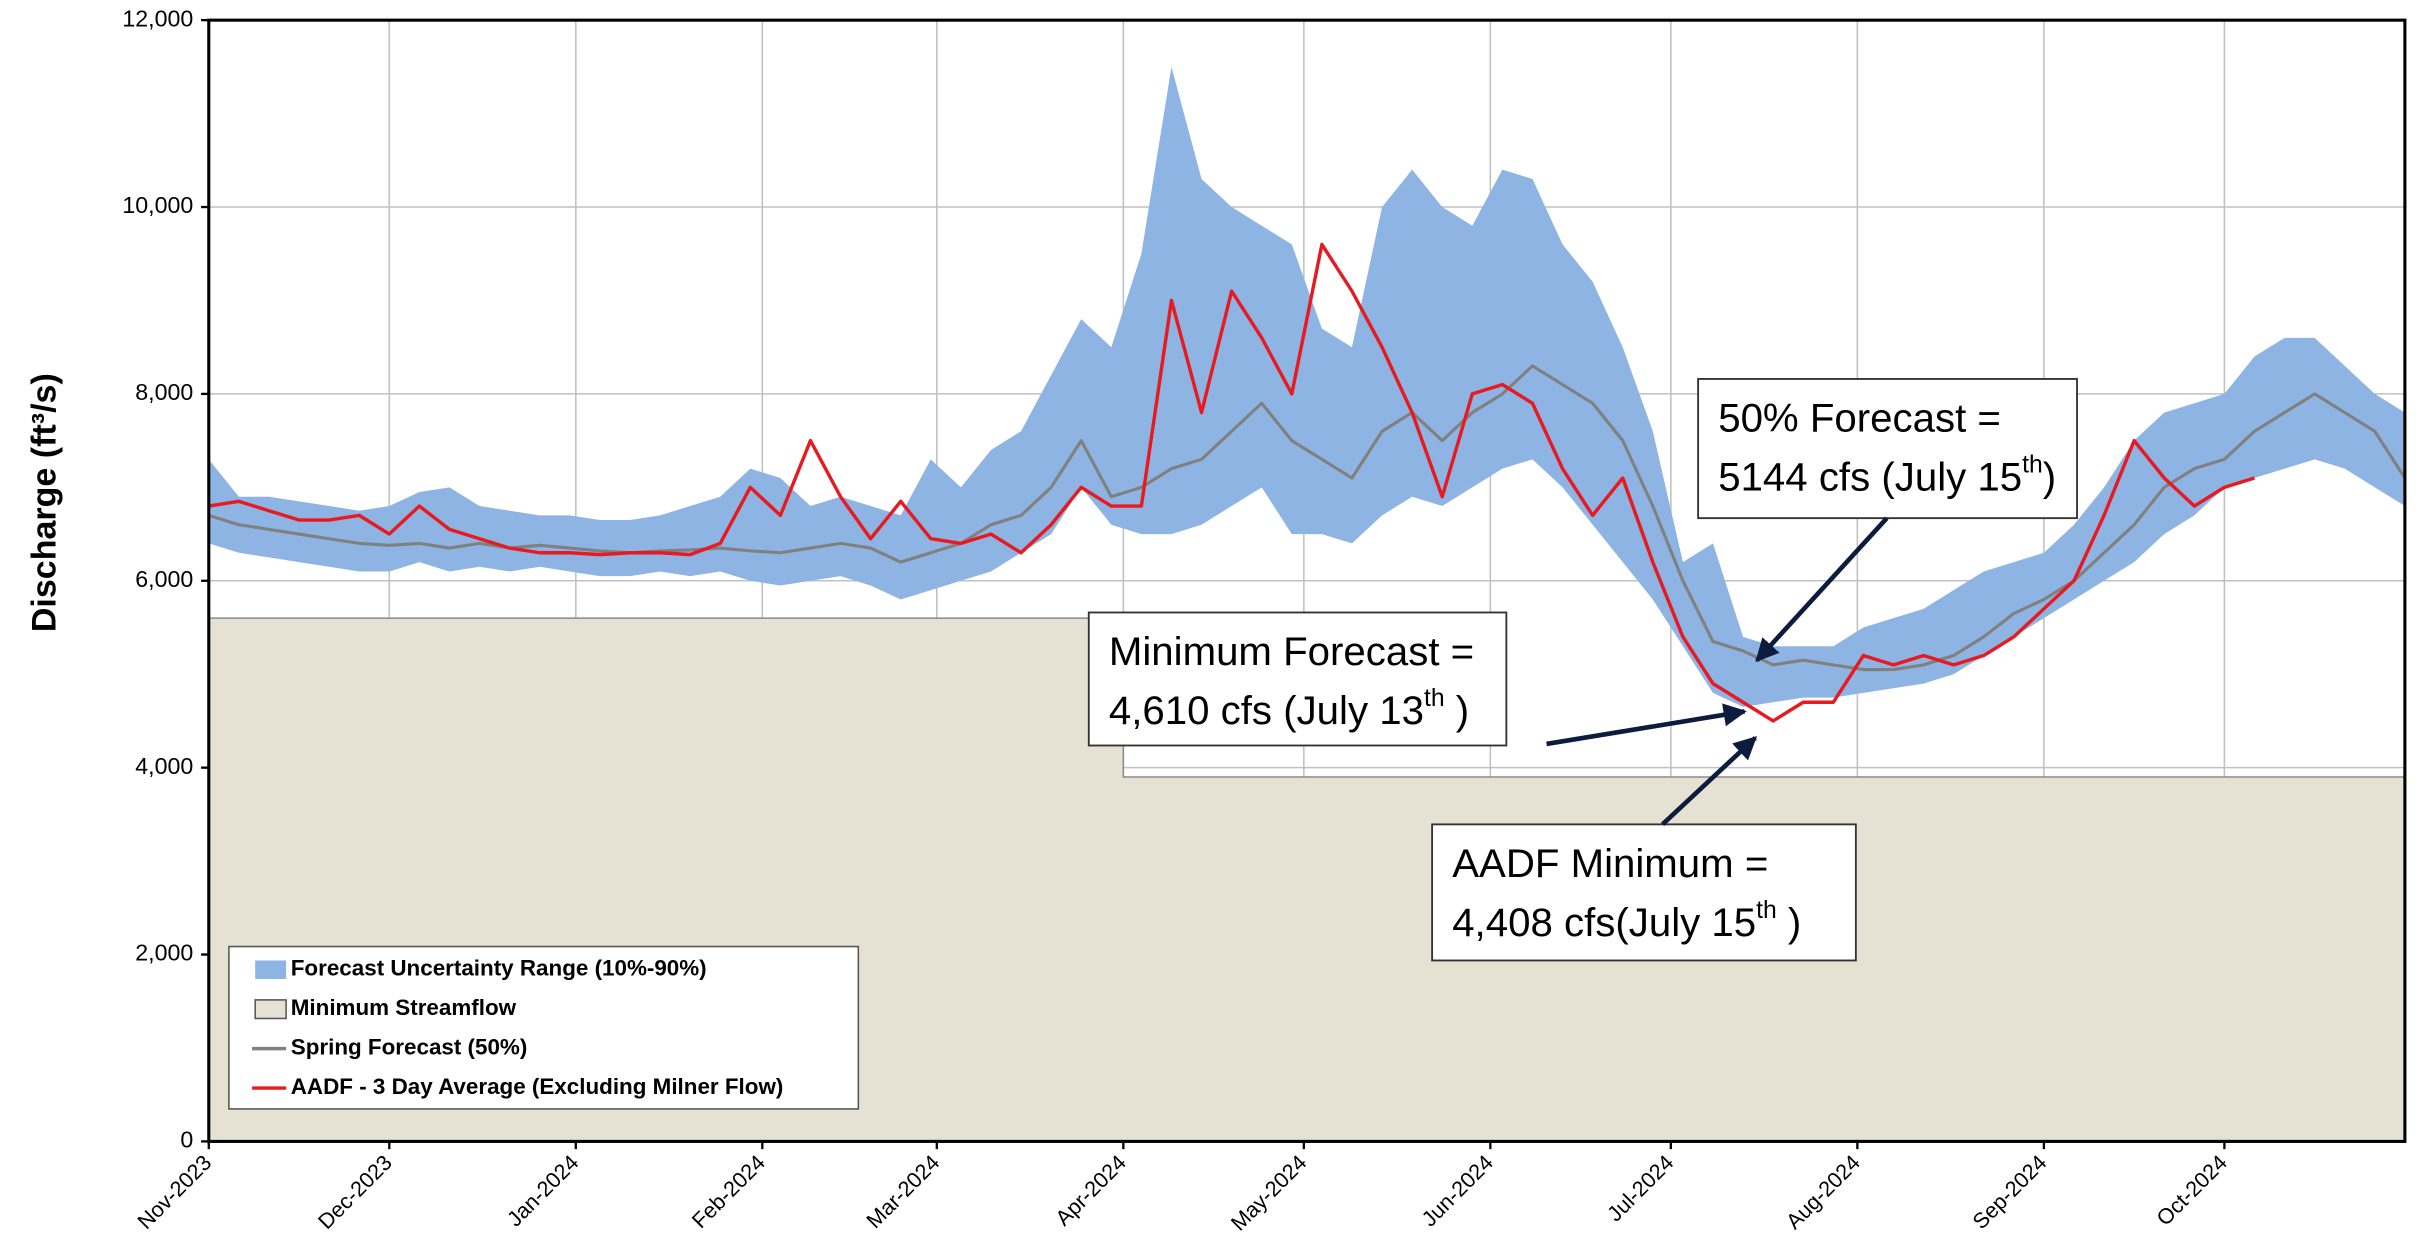  I want to click on y-tick-label: 4,000, so click(164, 766).